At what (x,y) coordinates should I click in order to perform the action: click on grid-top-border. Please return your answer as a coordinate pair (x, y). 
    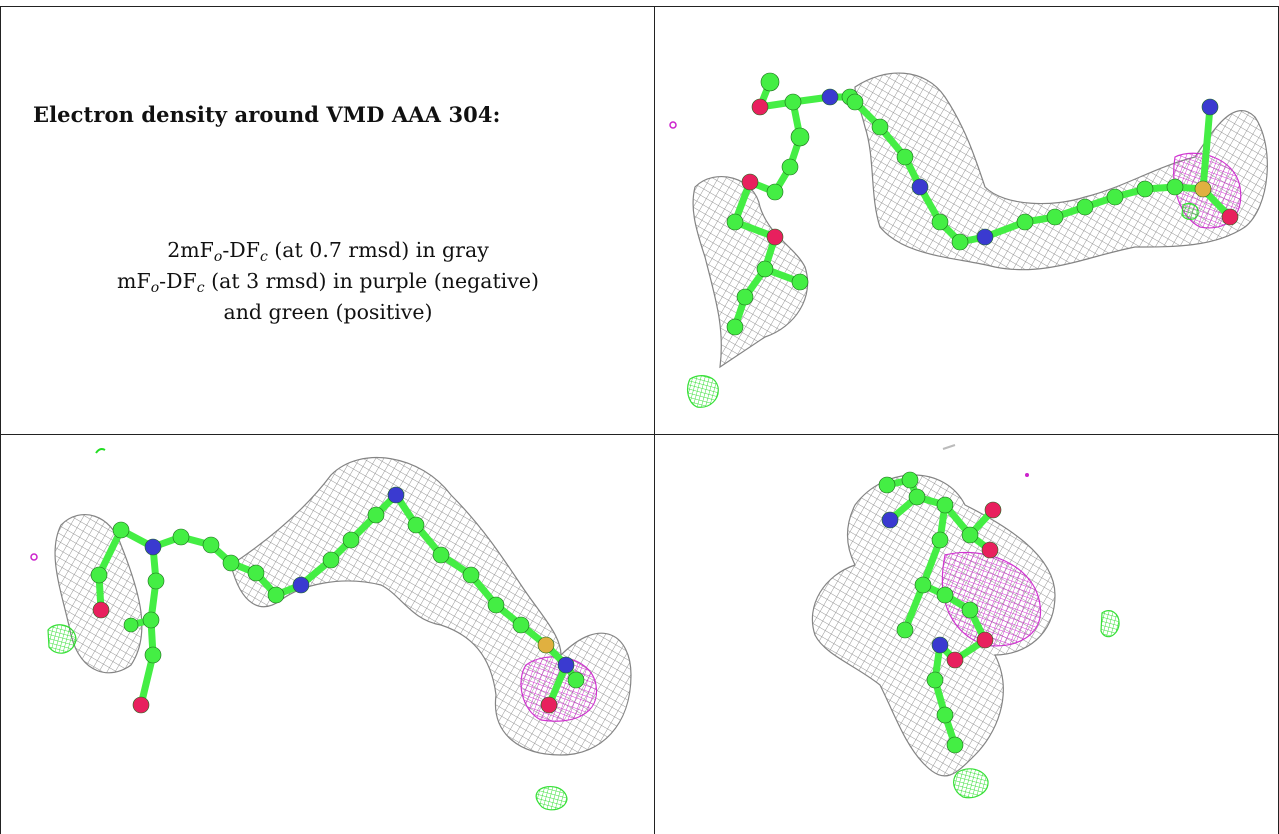
    Looking at the image, I should click on (639, 6).